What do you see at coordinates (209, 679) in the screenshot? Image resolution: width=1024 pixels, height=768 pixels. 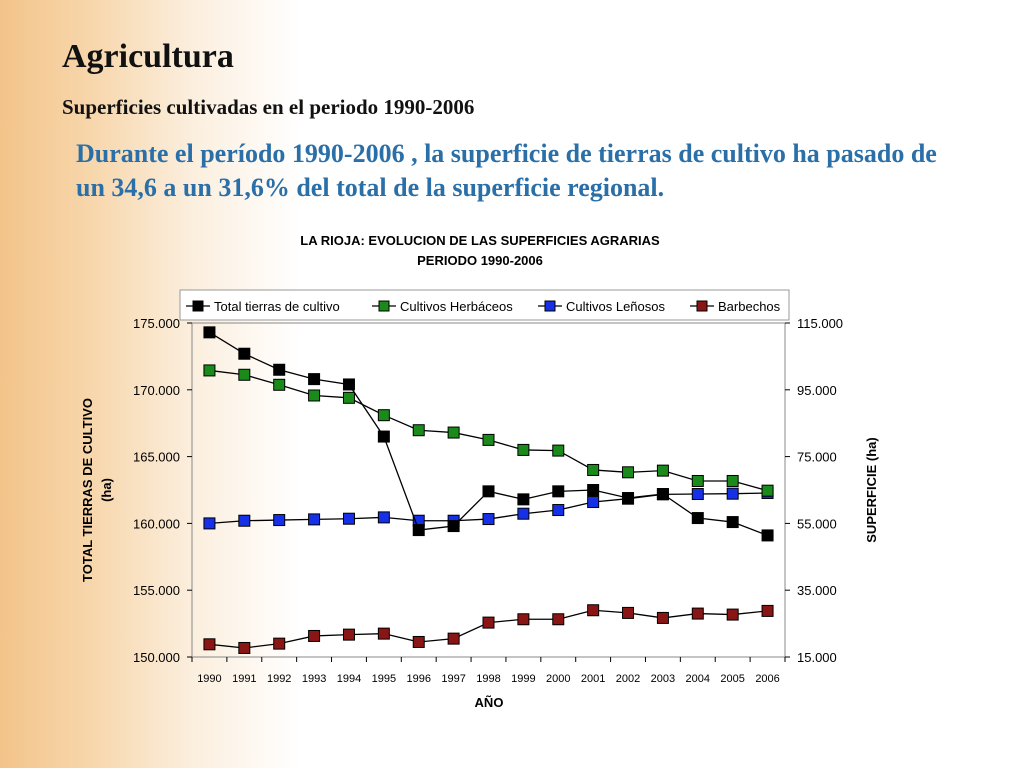 I see `x-tick-label: 1990` at bounding box center [209, 679].